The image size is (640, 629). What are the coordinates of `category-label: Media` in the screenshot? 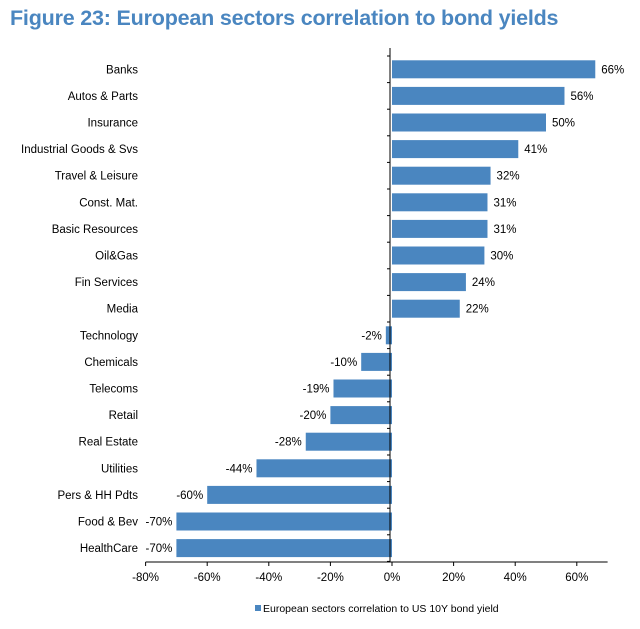 It's located at (123, 310).